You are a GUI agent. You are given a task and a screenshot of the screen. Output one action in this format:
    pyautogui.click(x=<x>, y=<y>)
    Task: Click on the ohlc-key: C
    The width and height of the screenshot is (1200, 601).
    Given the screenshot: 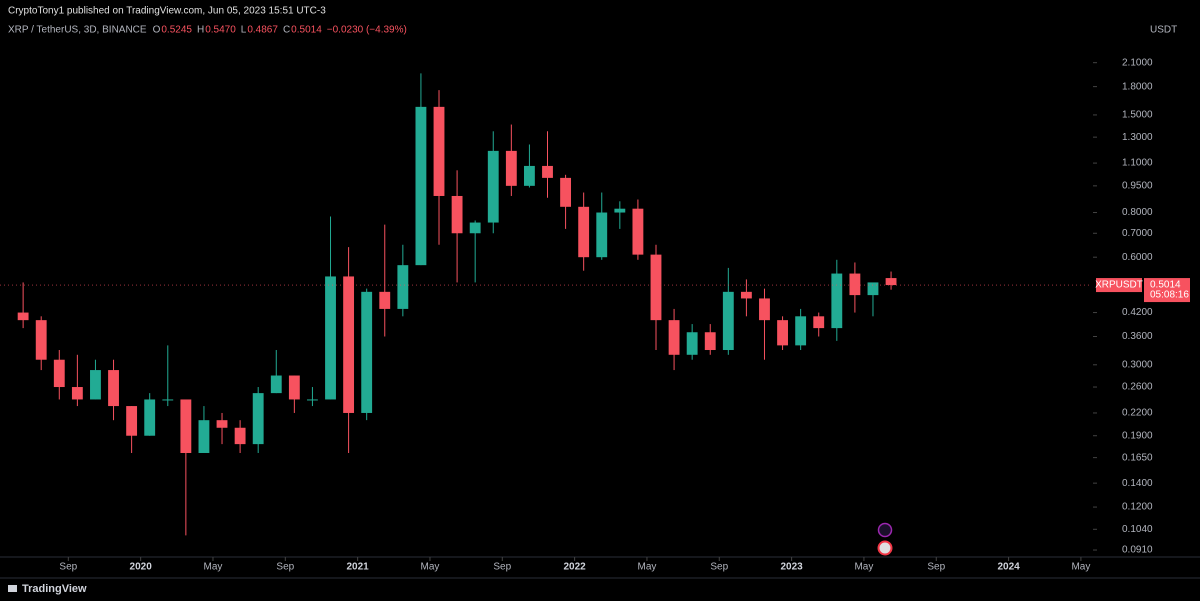 What is the action you would take?
    pyautogui.click(x=286, y=30)
    